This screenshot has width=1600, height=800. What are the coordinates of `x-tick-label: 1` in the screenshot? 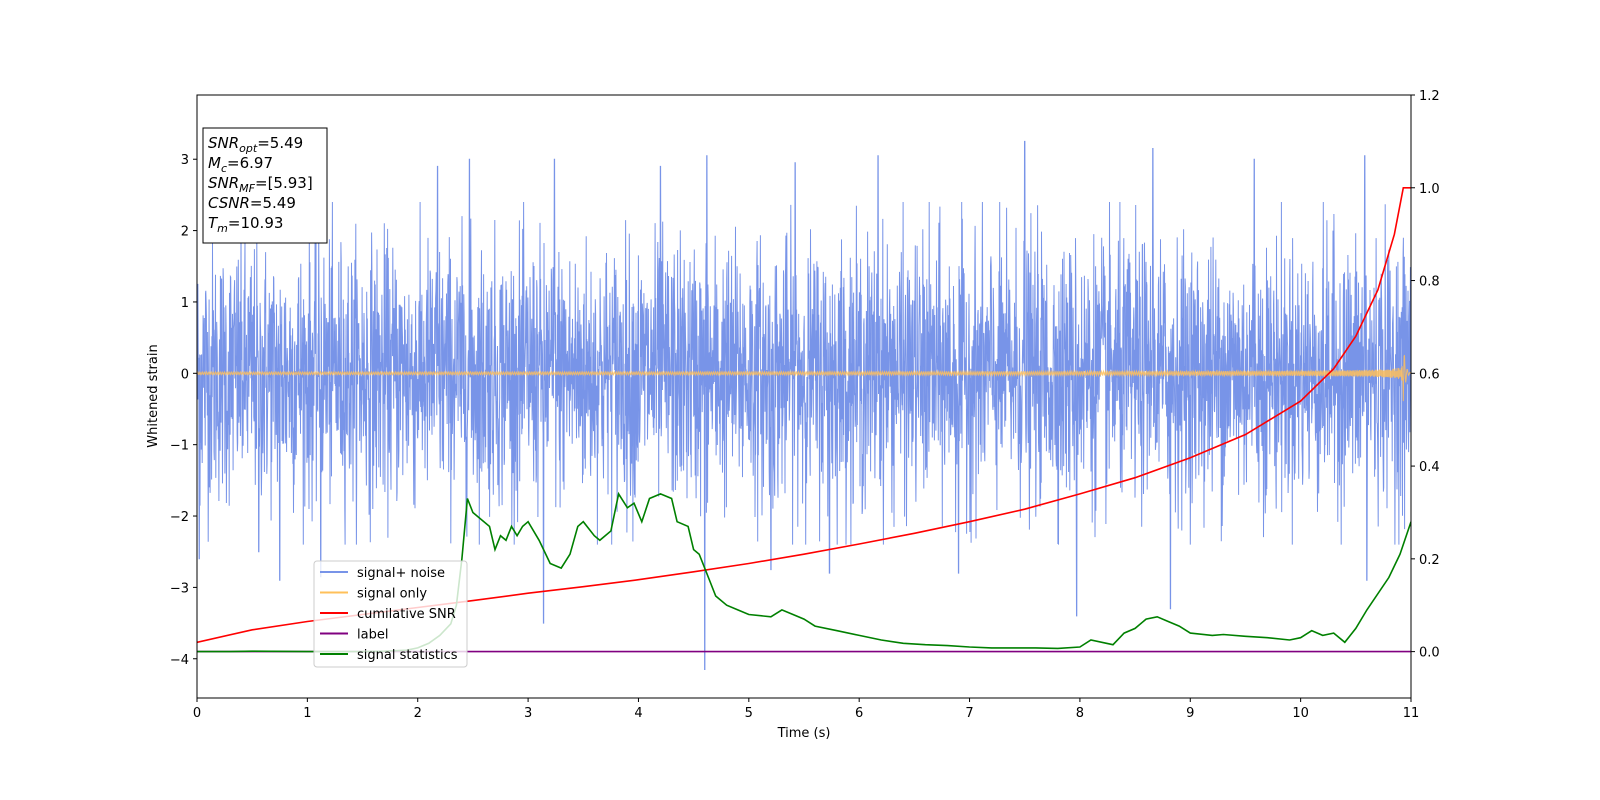 It's located at (307, 713).